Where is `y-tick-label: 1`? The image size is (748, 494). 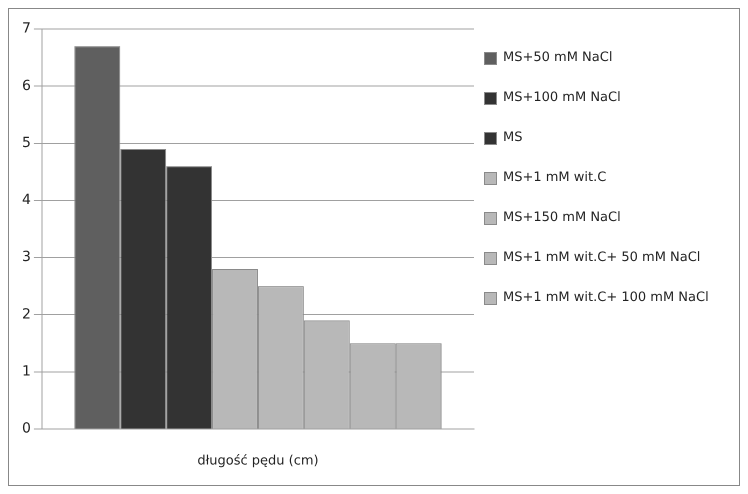
y-tick-label: 1 is located at coordinates (26, 372).